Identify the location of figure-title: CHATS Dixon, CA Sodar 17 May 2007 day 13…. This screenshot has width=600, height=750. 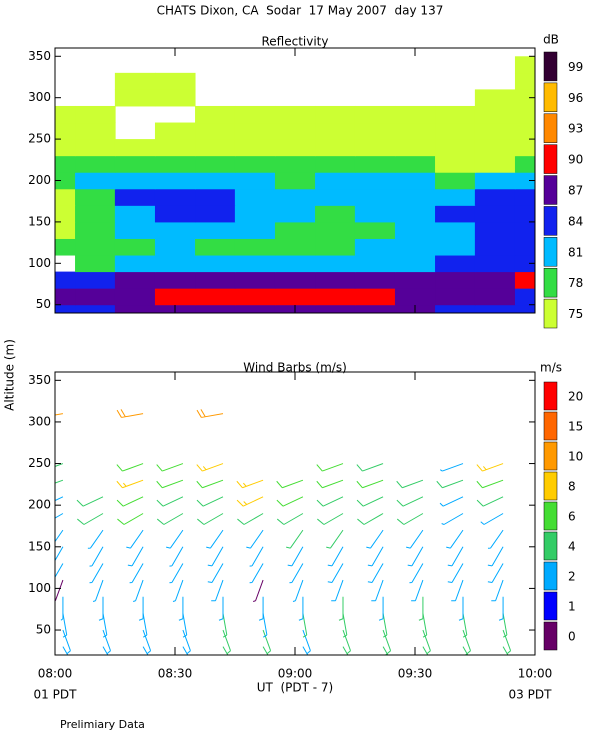
(300, 11).